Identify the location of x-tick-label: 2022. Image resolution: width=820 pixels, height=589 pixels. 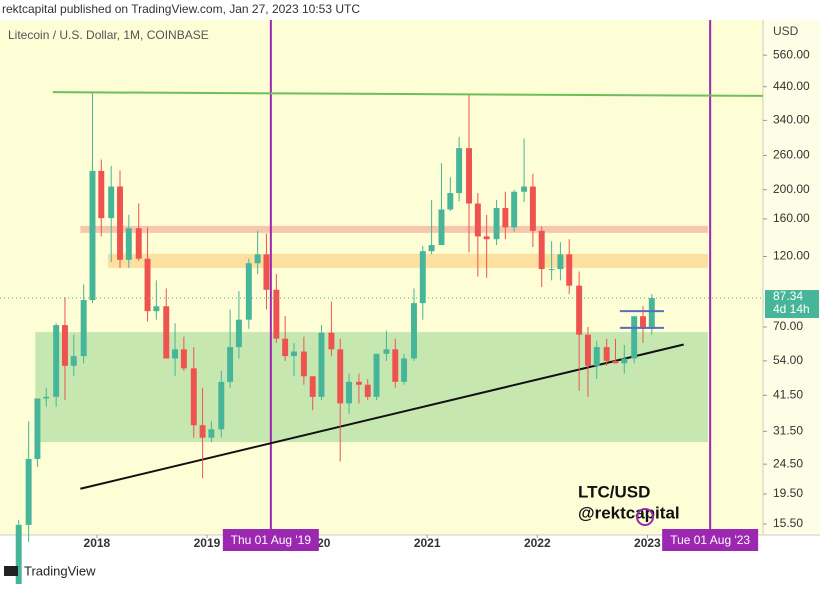
(537, 543).